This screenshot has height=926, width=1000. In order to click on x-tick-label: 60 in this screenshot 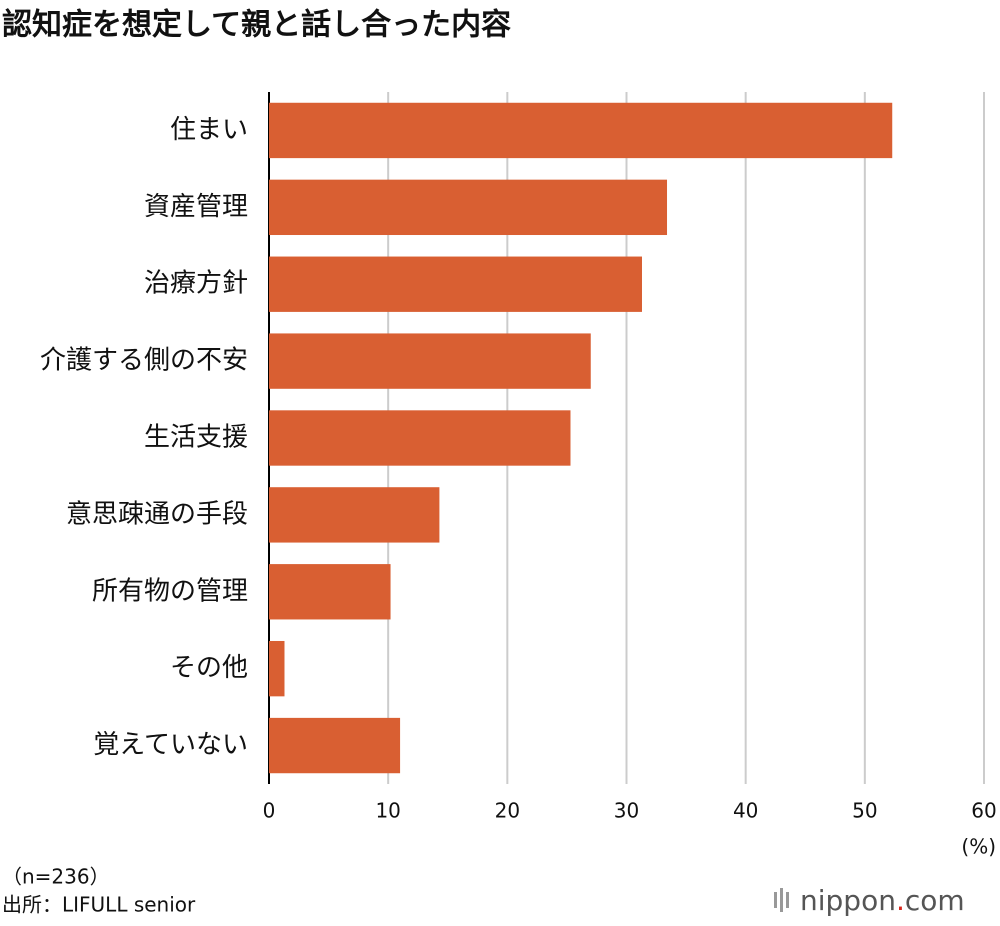, I will do `click(983, 811)`.